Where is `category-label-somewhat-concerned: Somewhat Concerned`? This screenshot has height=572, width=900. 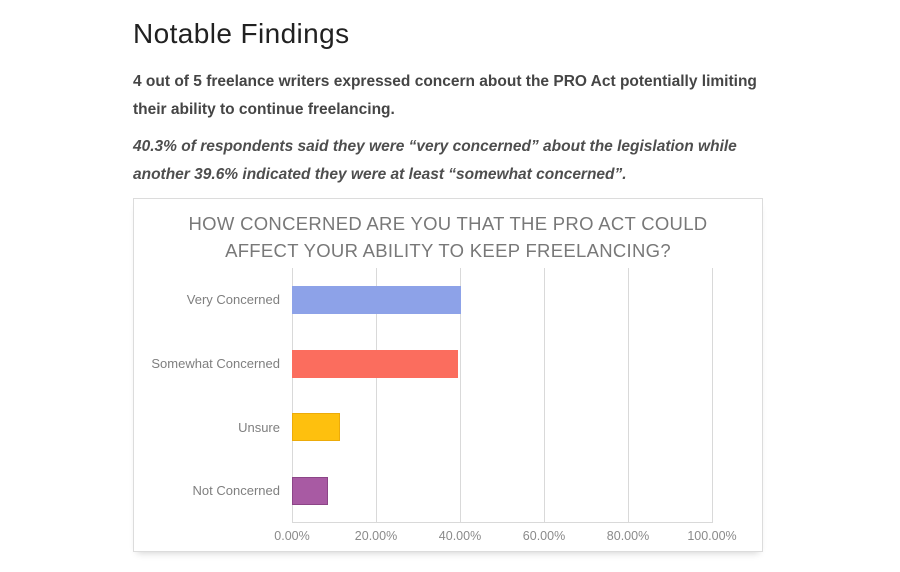
category-label-somewhat-concerned: Somewhat Concerned is located at coordinates (215, 363).